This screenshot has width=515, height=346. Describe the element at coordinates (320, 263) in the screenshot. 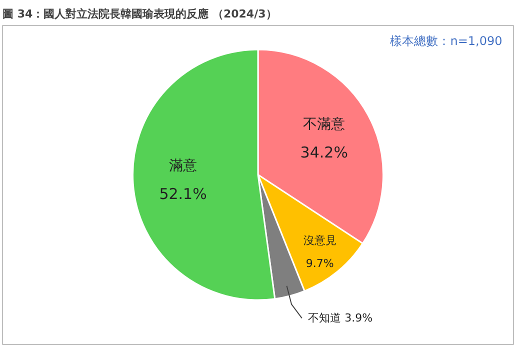

I see `data-label: 9.7%` at that location.